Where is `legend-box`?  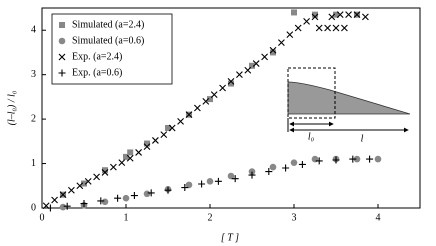
legend-box is located at coordinates (112, 49).